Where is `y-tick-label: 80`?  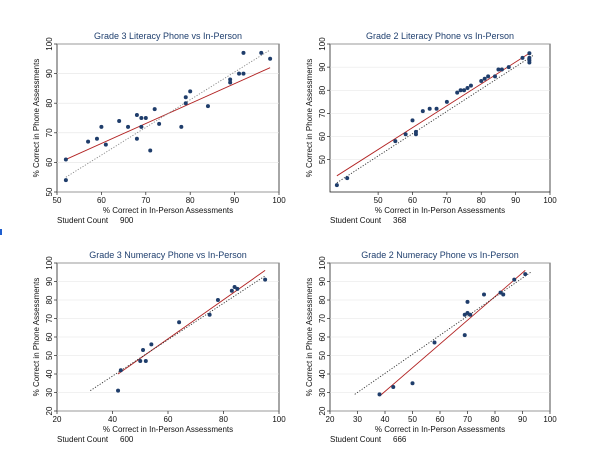
y-tick-label: 80 is located at coordinates (49, 299).